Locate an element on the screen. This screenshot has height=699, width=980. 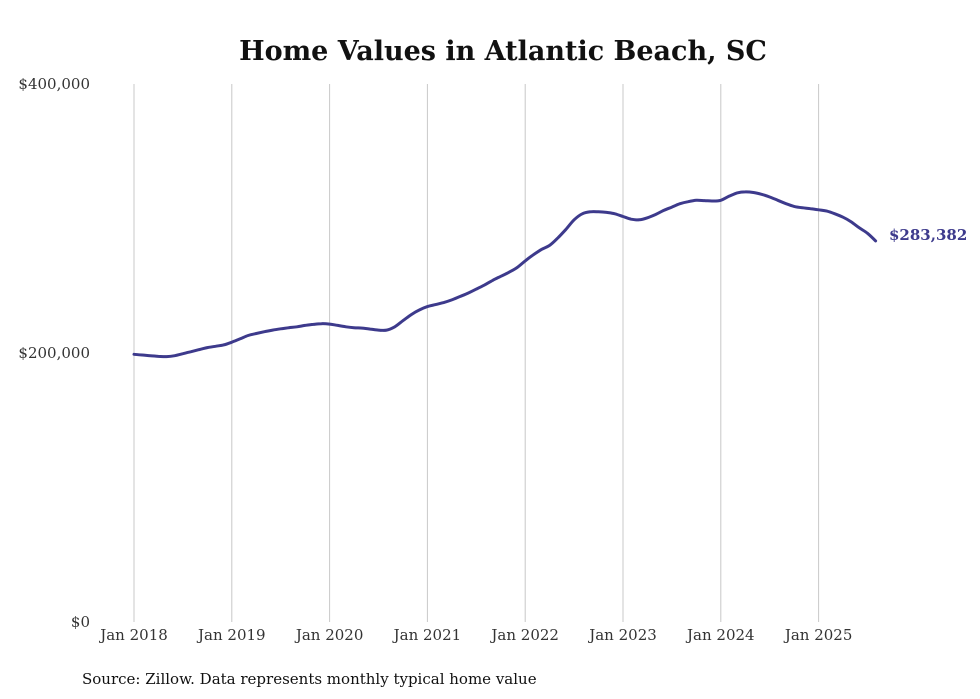
x-tick-label: Jan 2019 is located at coordinates (231, 635).